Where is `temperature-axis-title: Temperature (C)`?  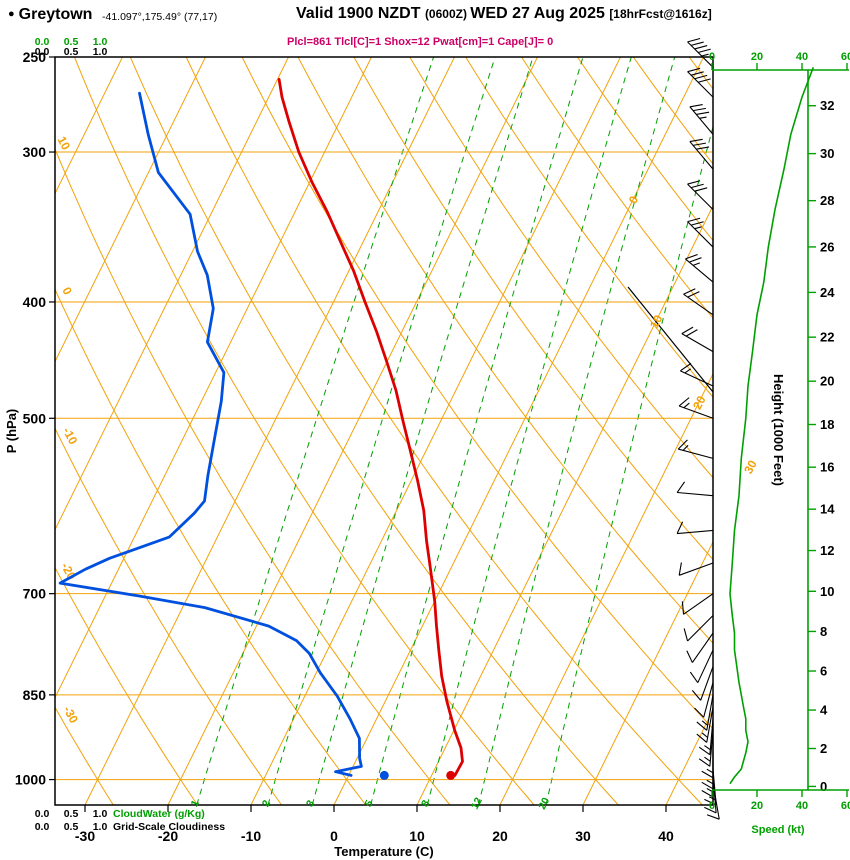 temperature-axis-title: Temperature (C) is located at coordinates (383, 851).